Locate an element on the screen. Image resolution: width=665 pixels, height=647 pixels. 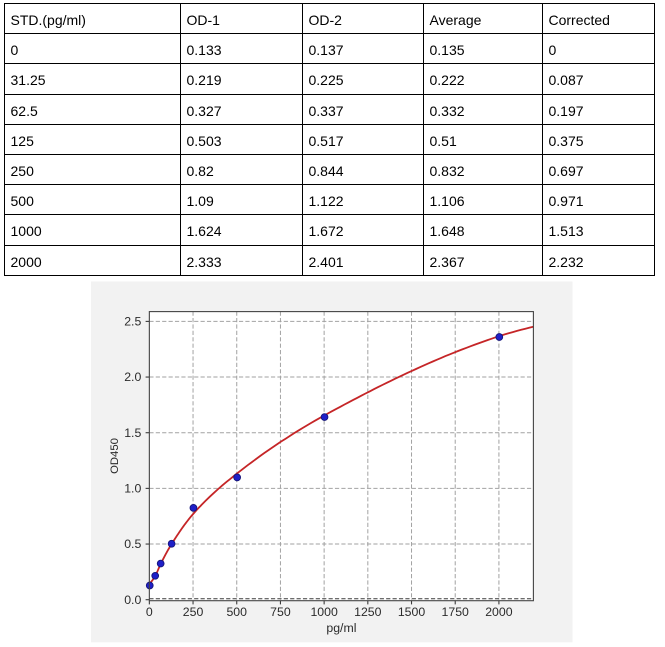
svg-text: 2.5 is located at coordinates (132, 322).